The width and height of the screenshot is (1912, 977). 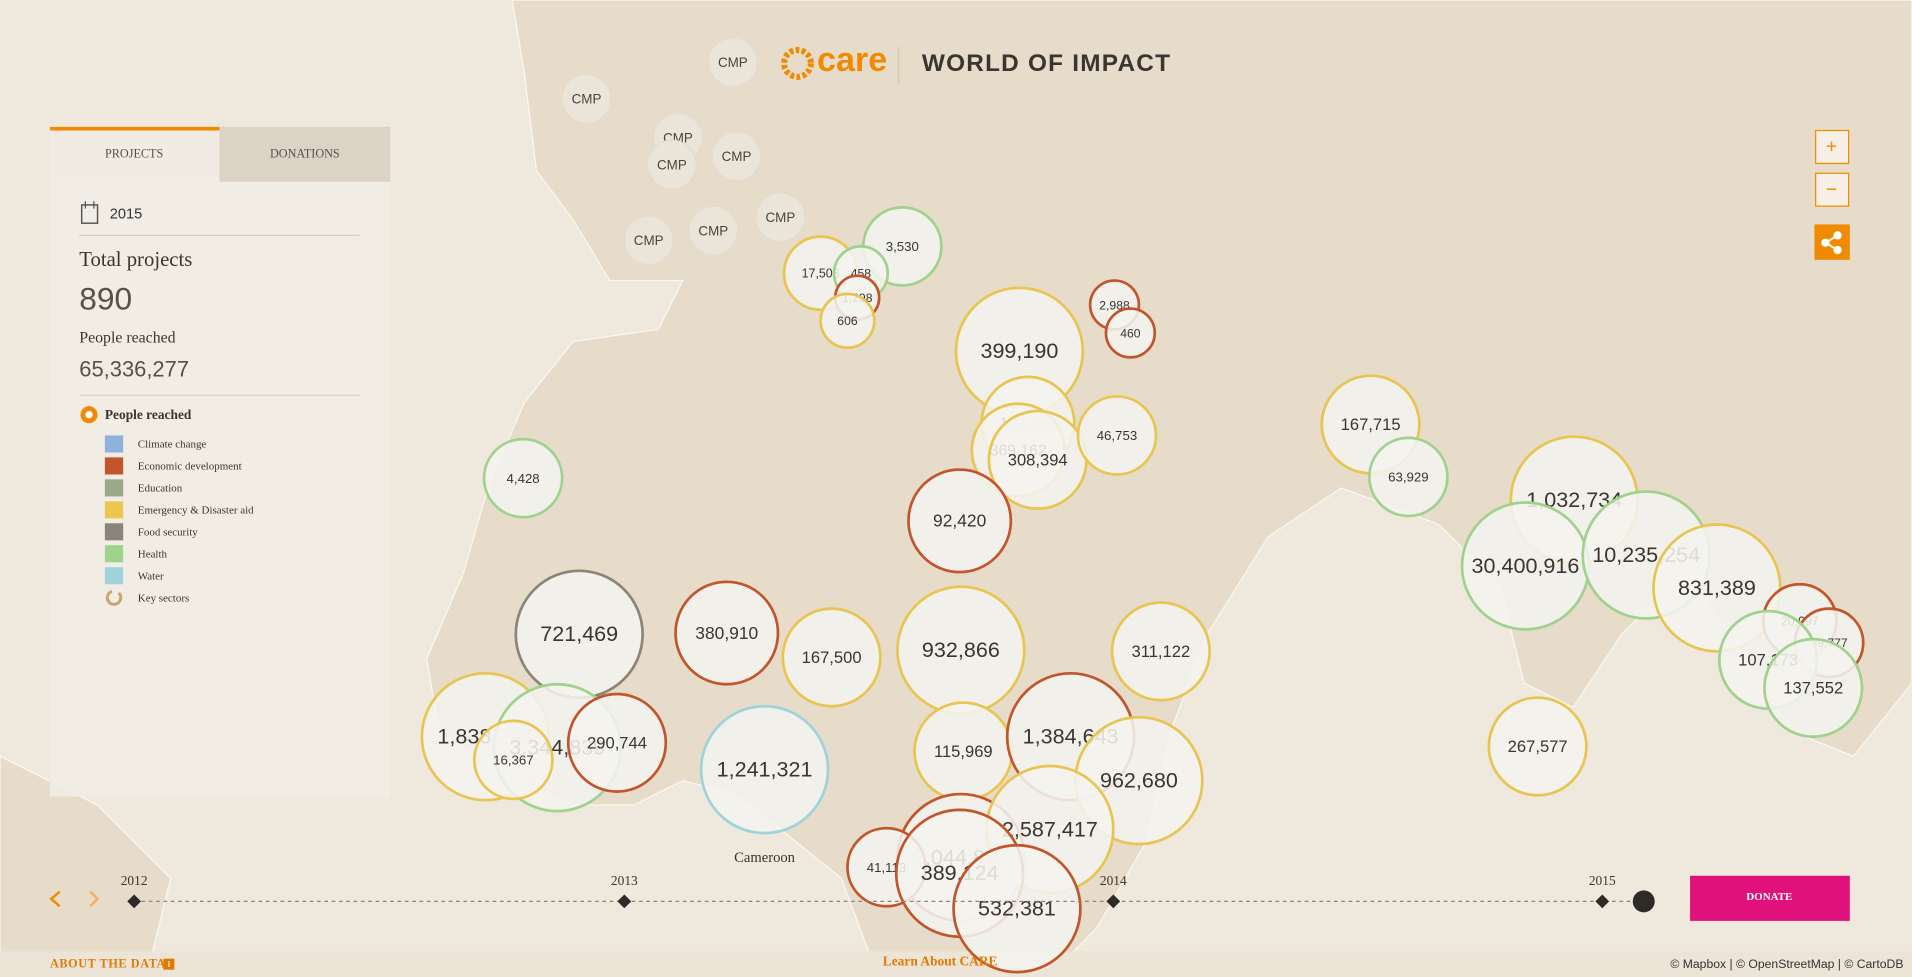 I want to click on info-icon, so click(x=169, y=964).